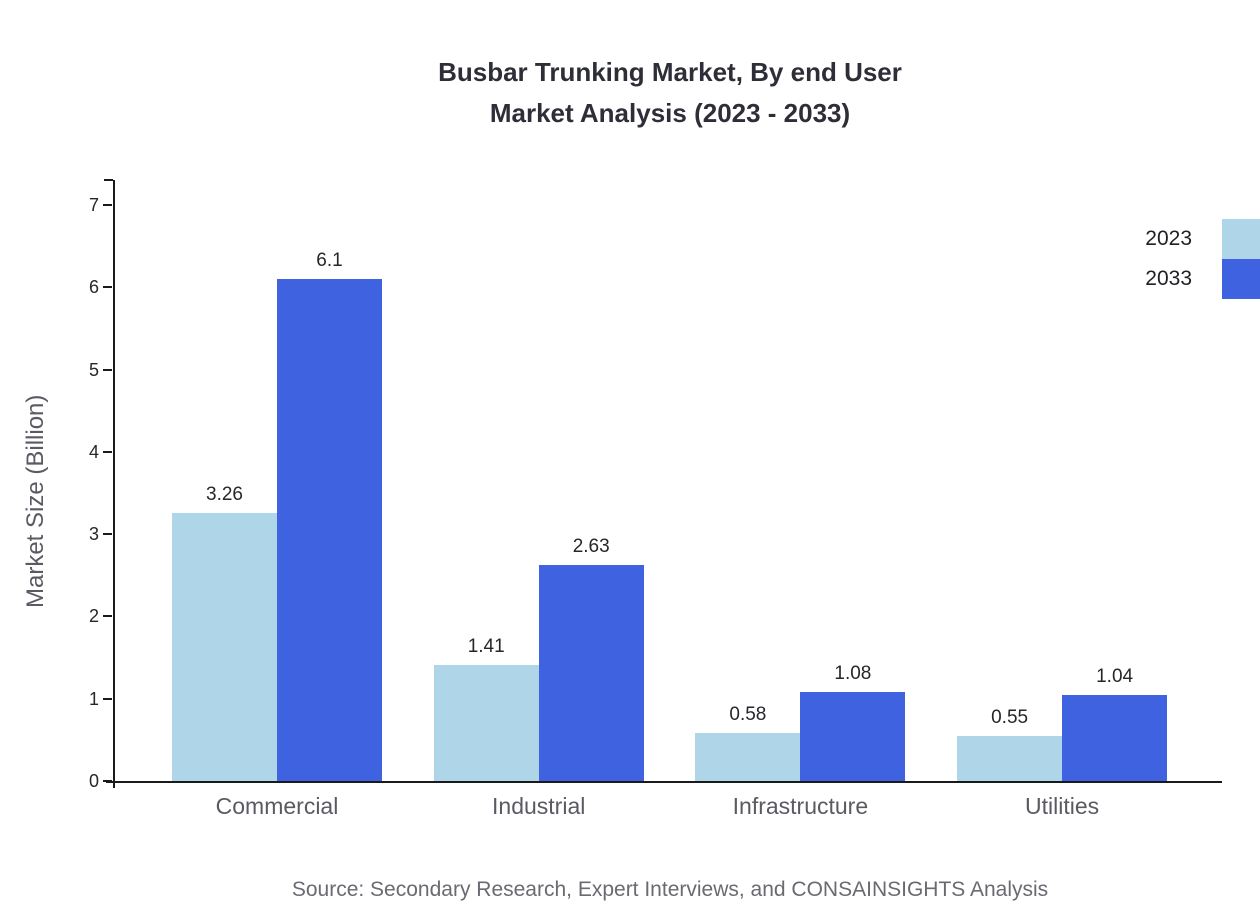 The width and height of the screenshot is (1260, 920). I want to click on bar-group-utilities: 0.55 1.04, so click(1062, 723).